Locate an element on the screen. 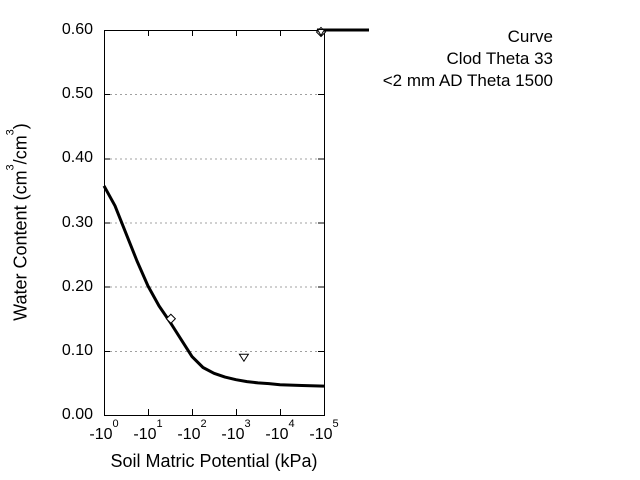 The image size is (640, 480). x-tick-label: -101 is located at coordinates (148, 430).